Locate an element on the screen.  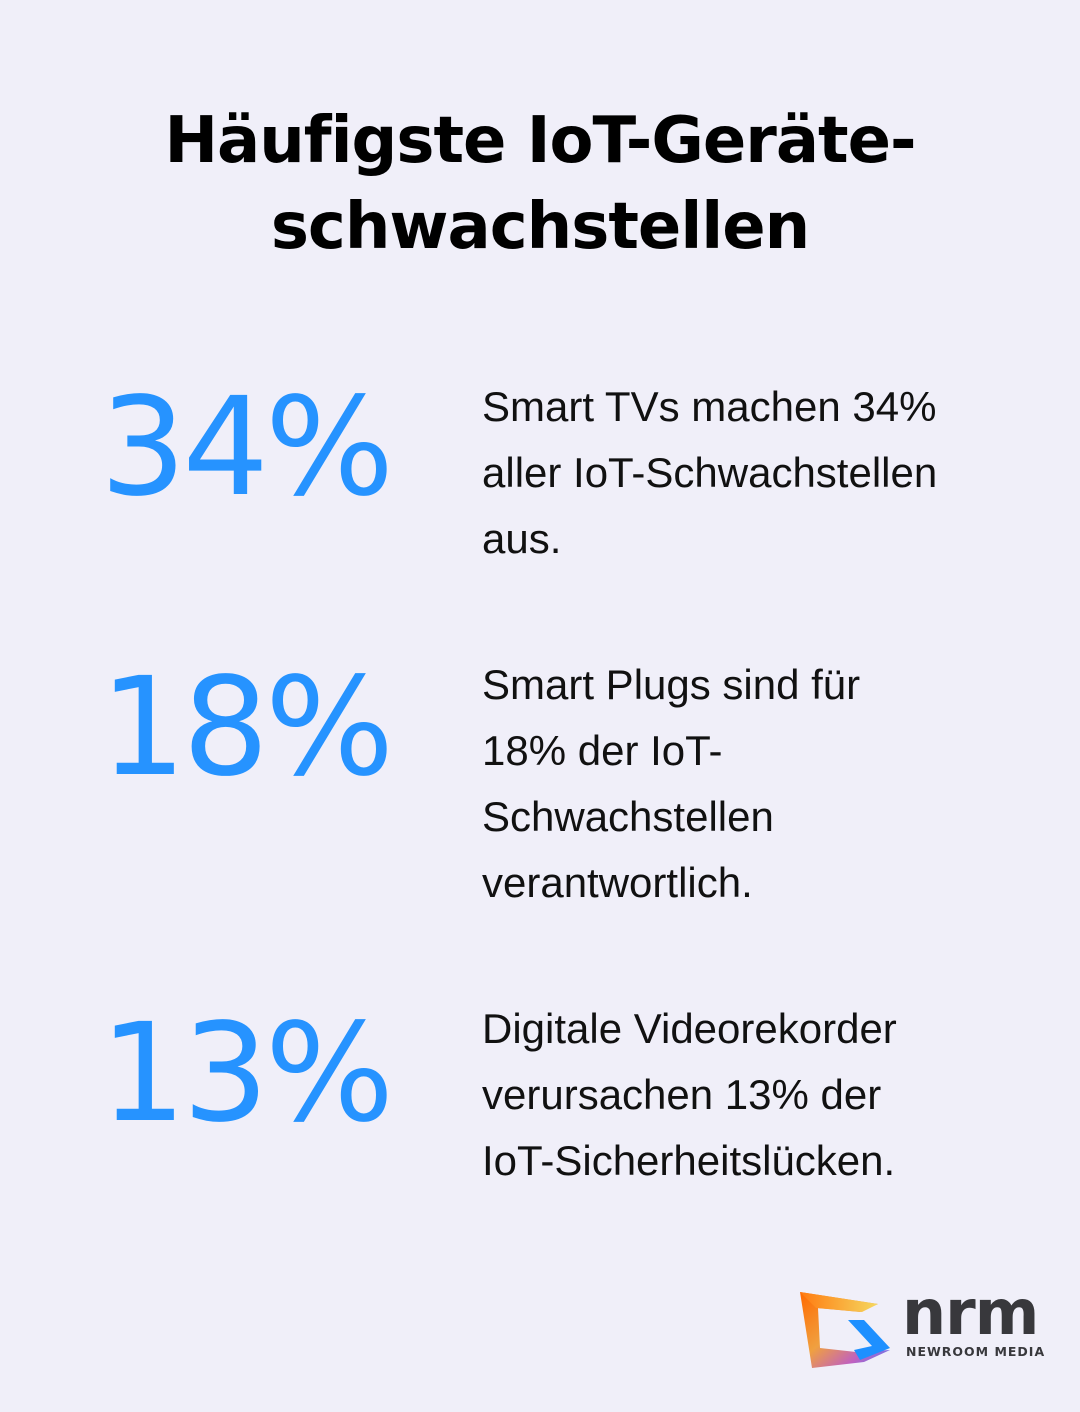
brand-logo: nrm NEWROOM MEDIA is located at coordinates (923, 1323).